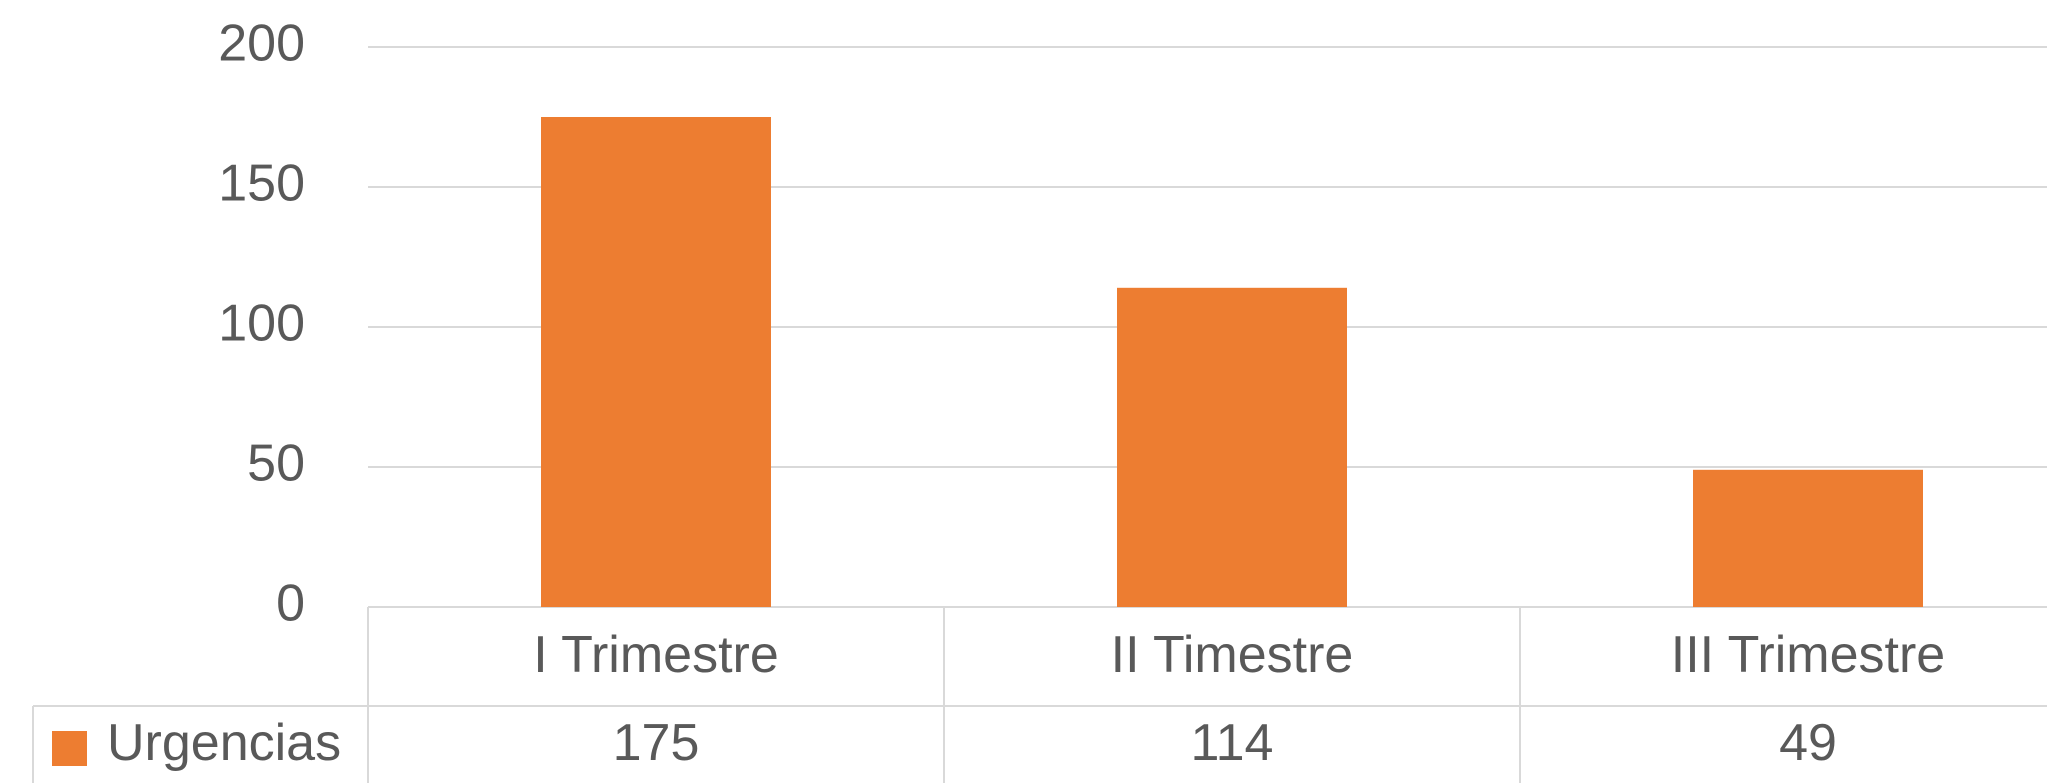  Describe the element at coordinates (1808, 743) in the screenshot. I see `table-value: 49` at that location.